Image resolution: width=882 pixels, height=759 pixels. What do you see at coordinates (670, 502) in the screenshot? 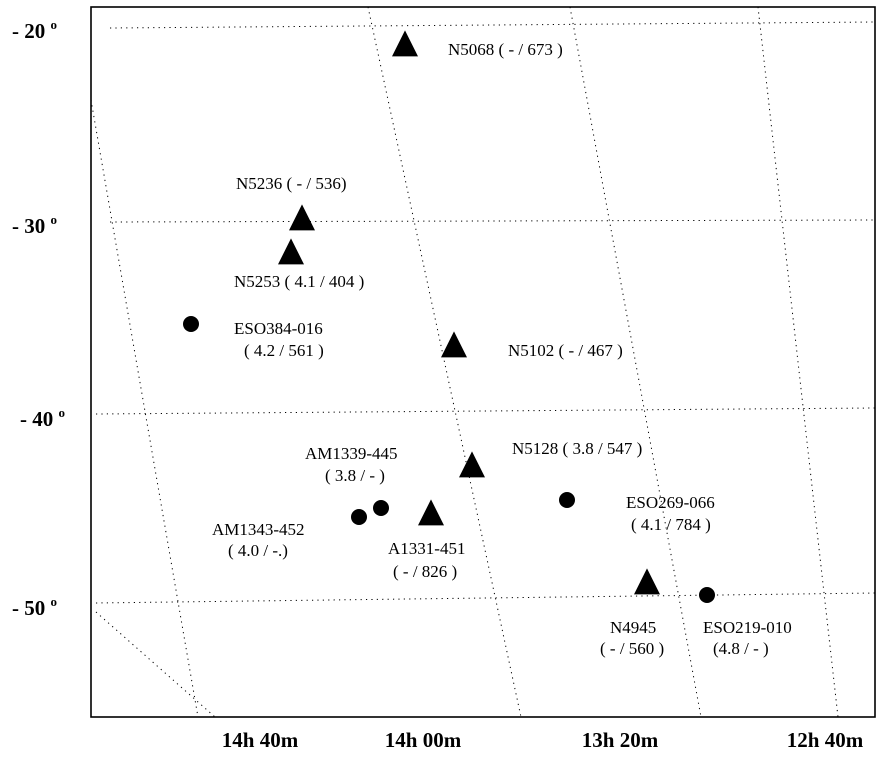
I see `object-label: ESO269-066` at bounding box center [670, 502].